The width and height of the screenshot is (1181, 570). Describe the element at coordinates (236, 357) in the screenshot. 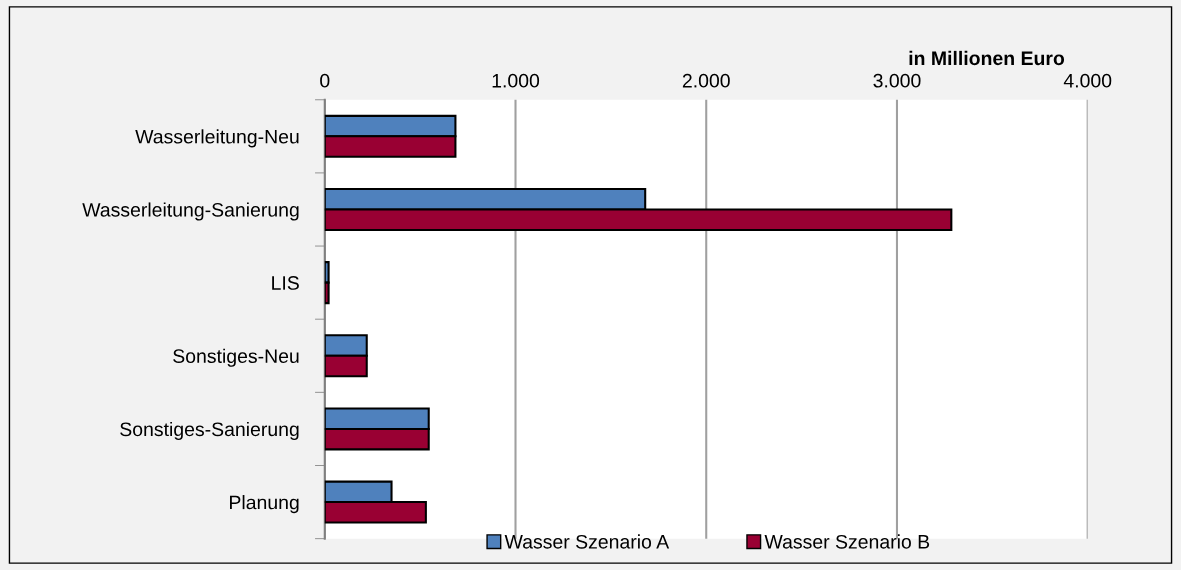

I see `y-tick-label: Sonstiges-Neu` at that location.